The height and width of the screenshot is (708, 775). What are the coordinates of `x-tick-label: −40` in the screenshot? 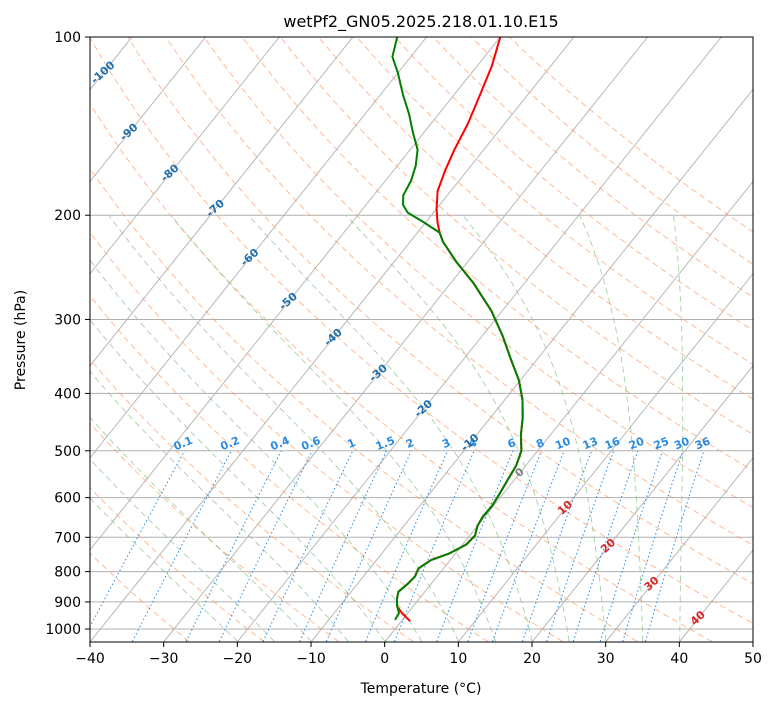 It's located at (90, 659).